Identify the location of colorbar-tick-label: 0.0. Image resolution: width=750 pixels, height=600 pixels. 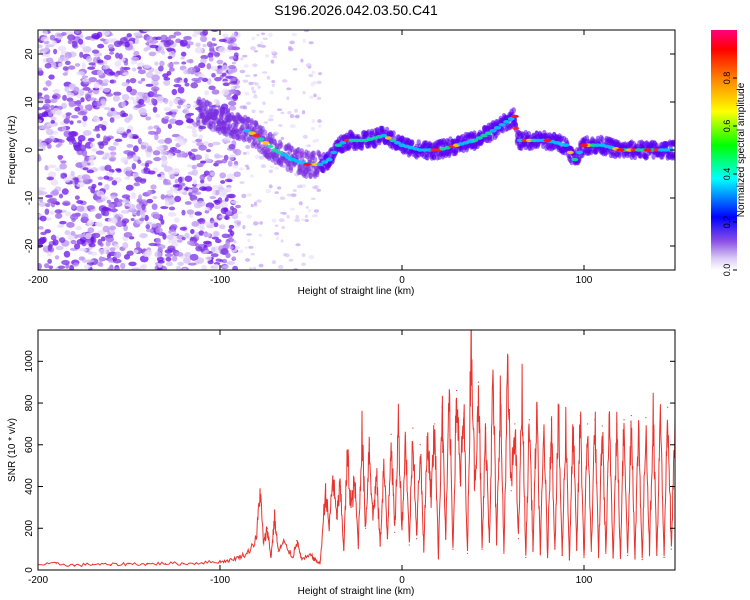
(727, 270).